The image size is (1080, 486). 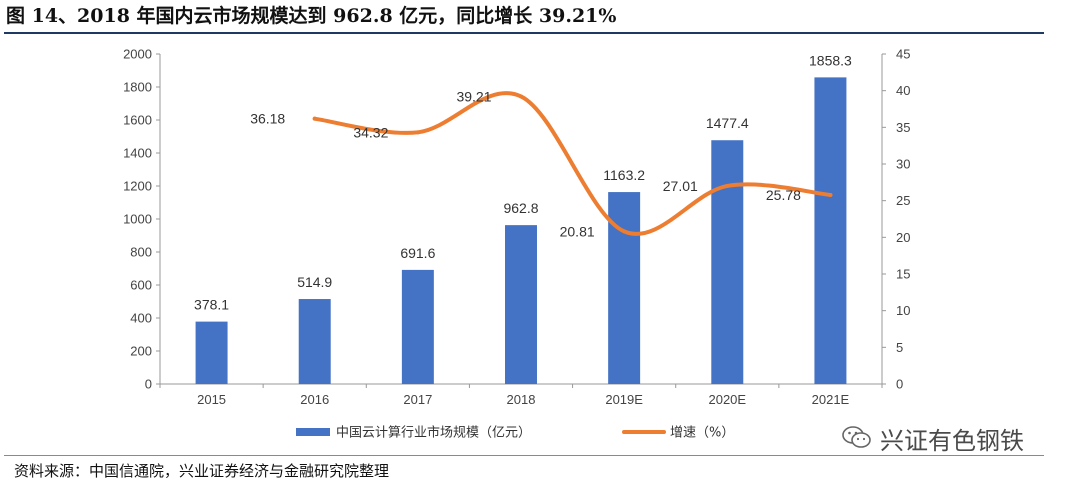 I want to click on right-tick-label: 25, so click(x=903, y=200).